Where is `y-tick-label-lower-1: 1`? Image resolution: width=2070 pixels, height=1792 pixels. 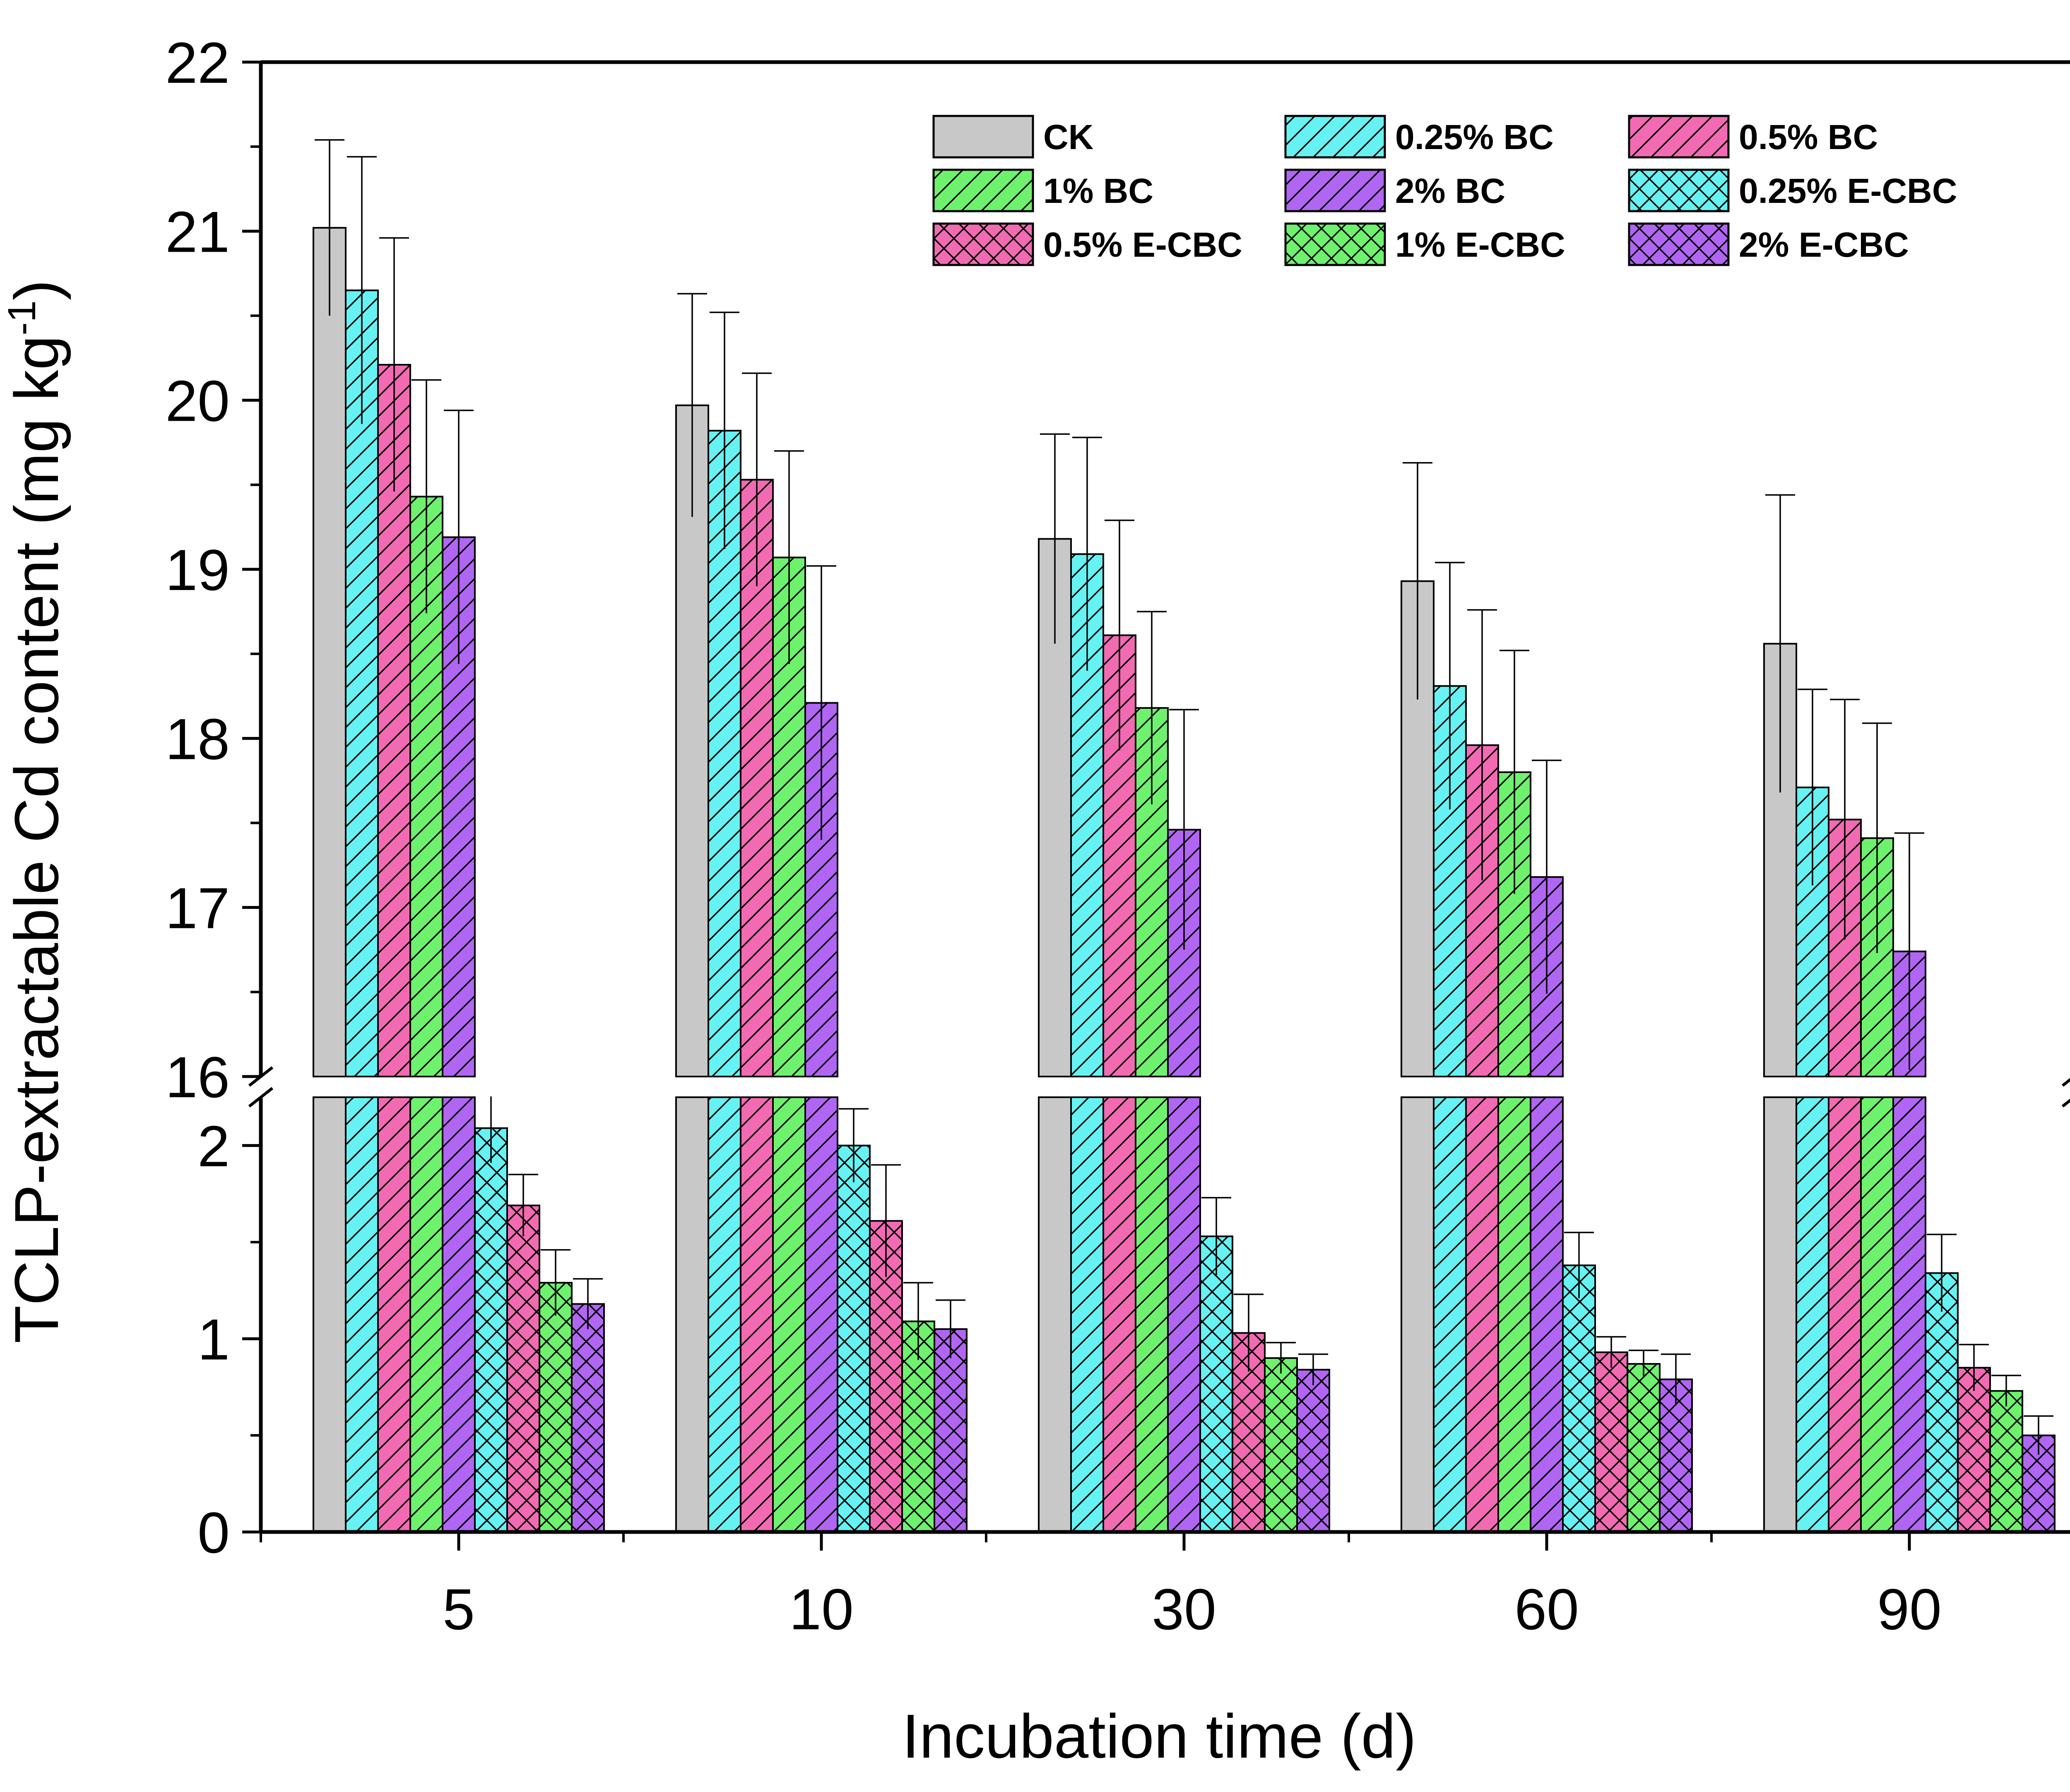 y-tick-label-lower-1: 1 is located at coordinates (213, 1340).